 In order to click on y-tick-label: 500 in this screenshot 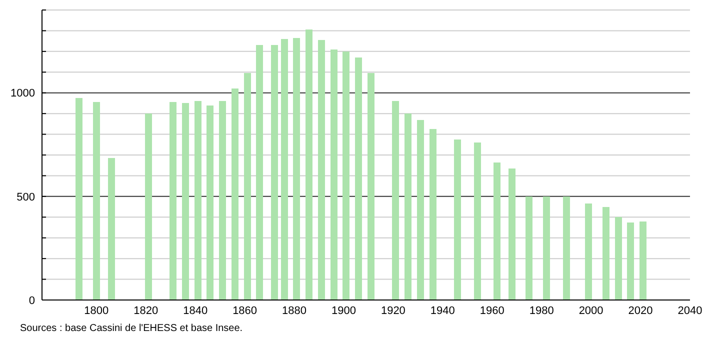, I will do `click(25, 197)`.